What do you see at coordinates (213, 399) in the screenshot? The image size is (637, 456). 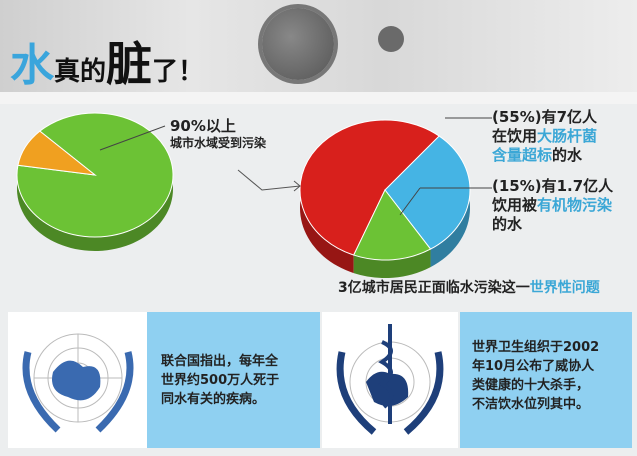 I see `text-line: 同水有关的疾病。` at bounding box center [213, 399].